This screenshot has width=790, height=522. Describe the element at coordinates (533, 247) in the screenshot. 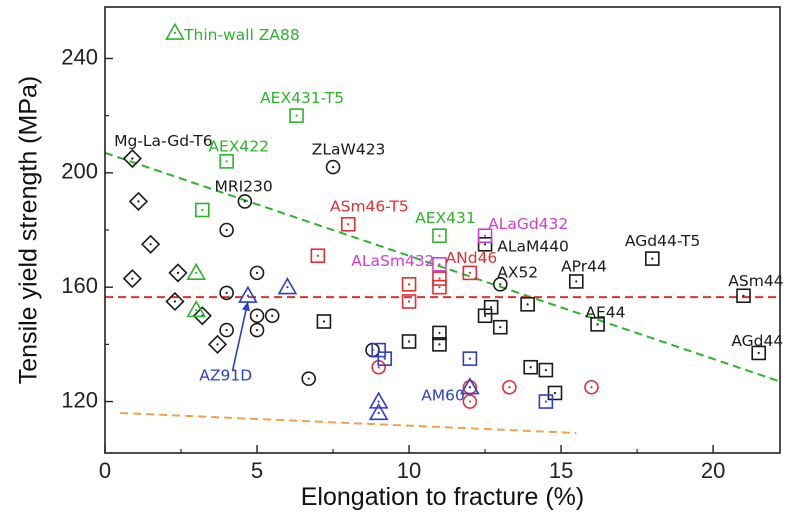

I see `annotation-label: ALaM440` at that location.